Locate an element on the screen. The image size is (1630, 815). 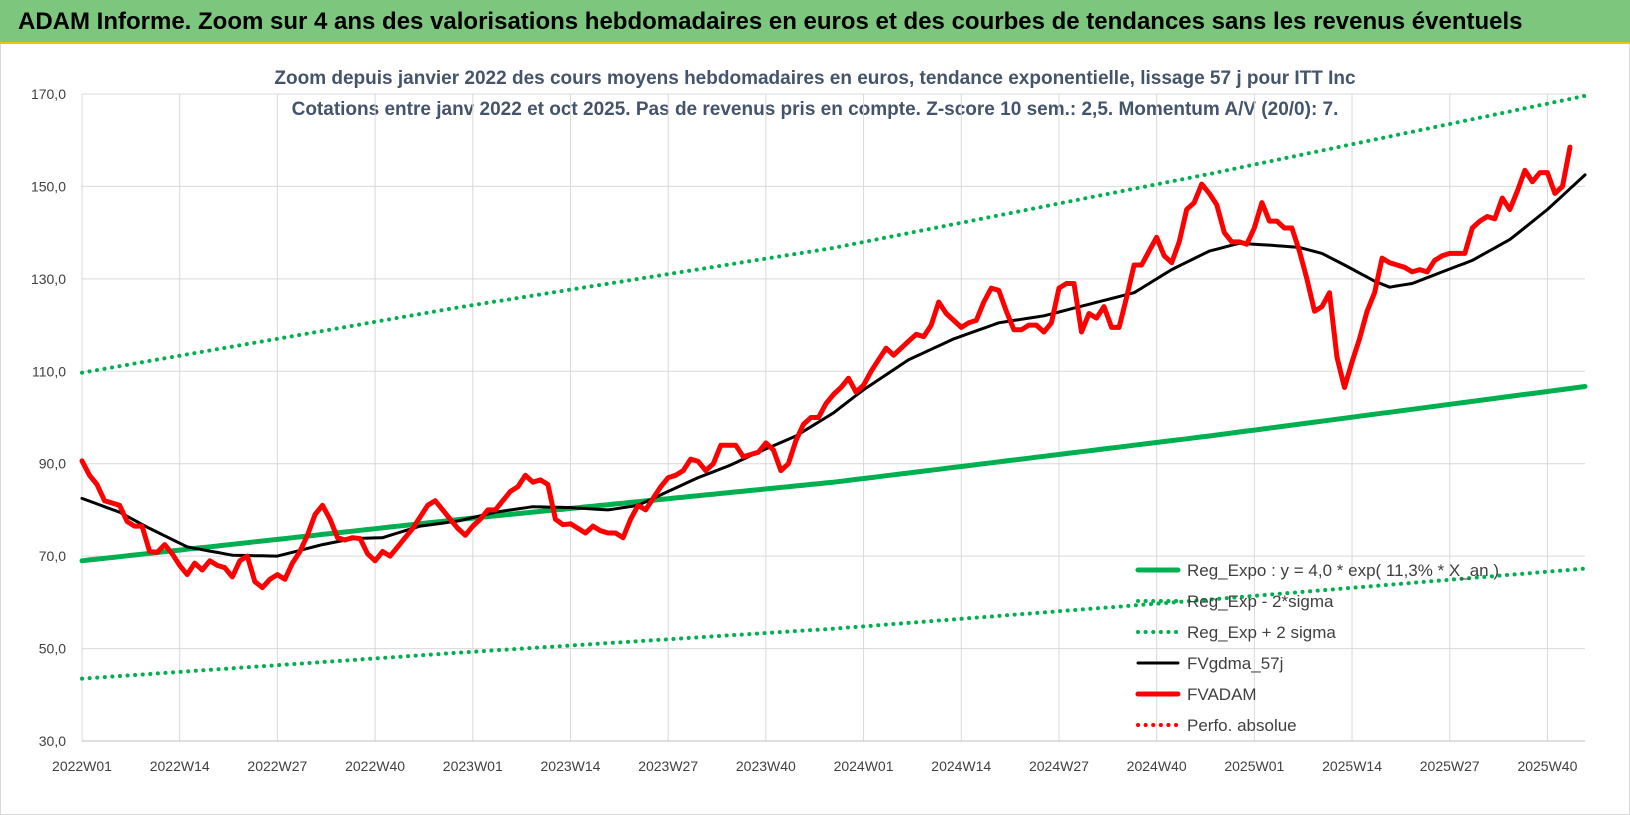
x-tick-label: 2022W27 is located at coordinates (277, 766).